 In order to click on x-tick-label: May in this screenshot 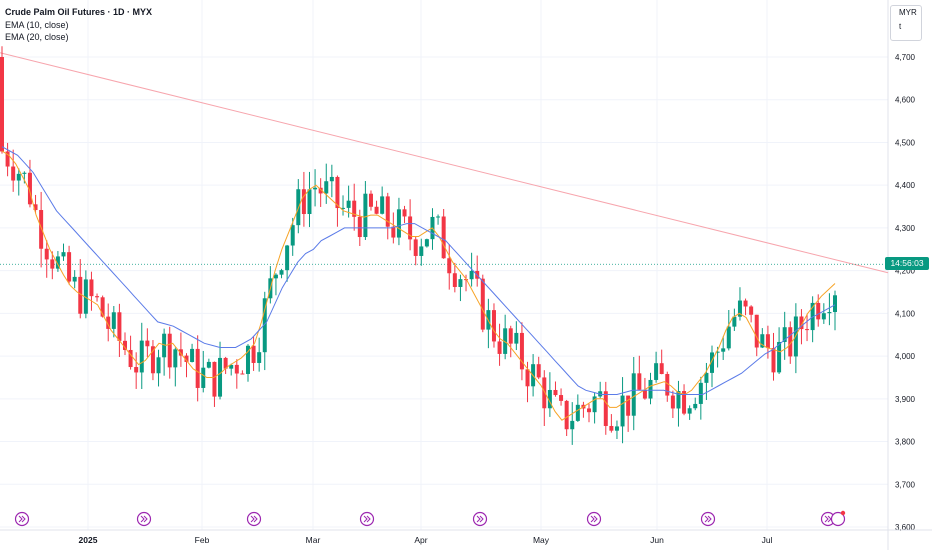, I will do `click(541, 540)`.